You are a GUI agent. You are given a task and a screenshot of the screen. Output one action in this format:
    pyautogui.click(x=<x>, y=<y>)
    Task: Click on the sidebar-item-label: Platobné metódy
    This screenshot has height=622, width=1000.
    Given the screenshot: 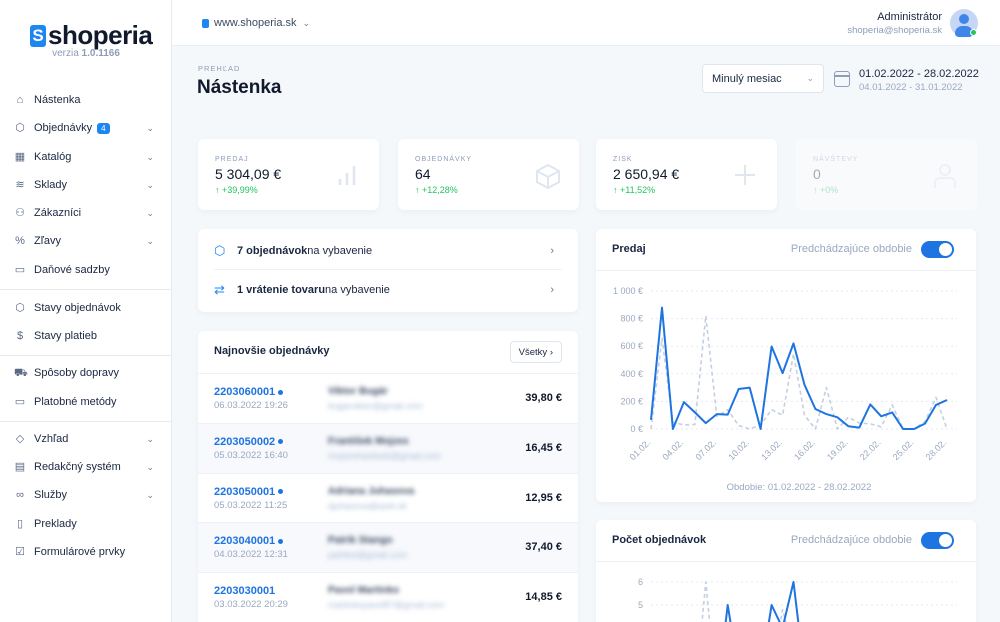 What is the action you would take?
    pyautogui.click(x=75, y=402)
    